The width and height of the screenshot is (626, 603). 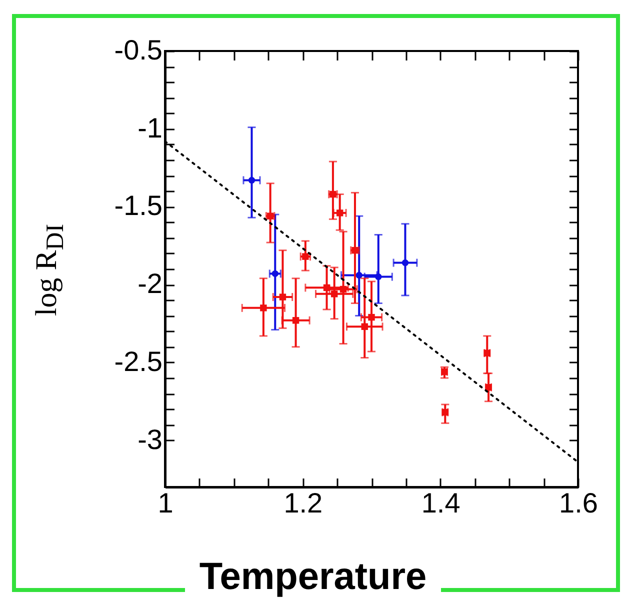 I want to click on x-tick-label: 1.4, so click(x=440, y=503).